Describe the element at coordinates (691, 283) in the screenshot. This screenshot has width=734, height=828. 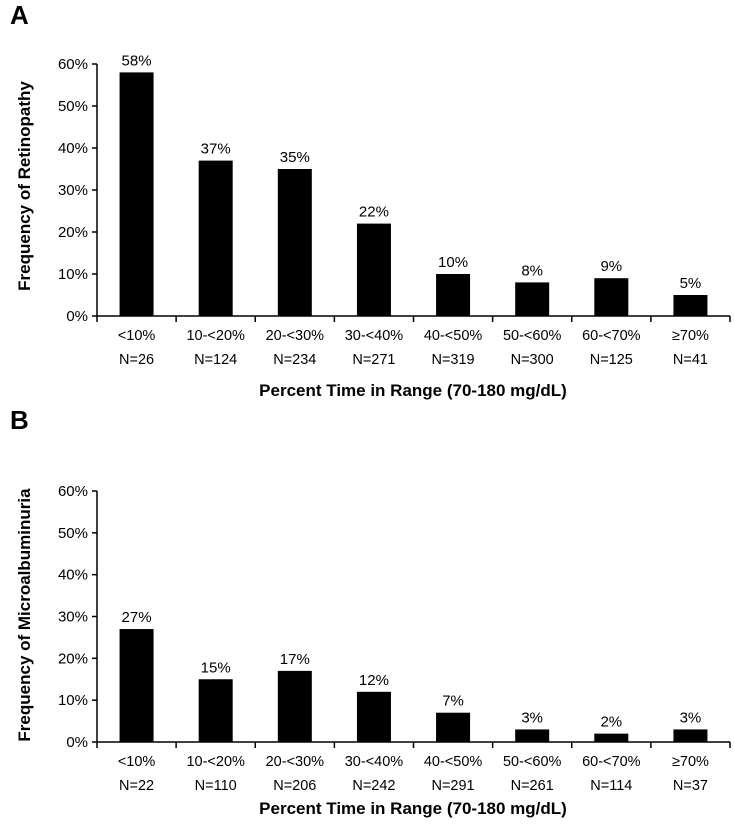
I see `data-label: 5%` at that location.